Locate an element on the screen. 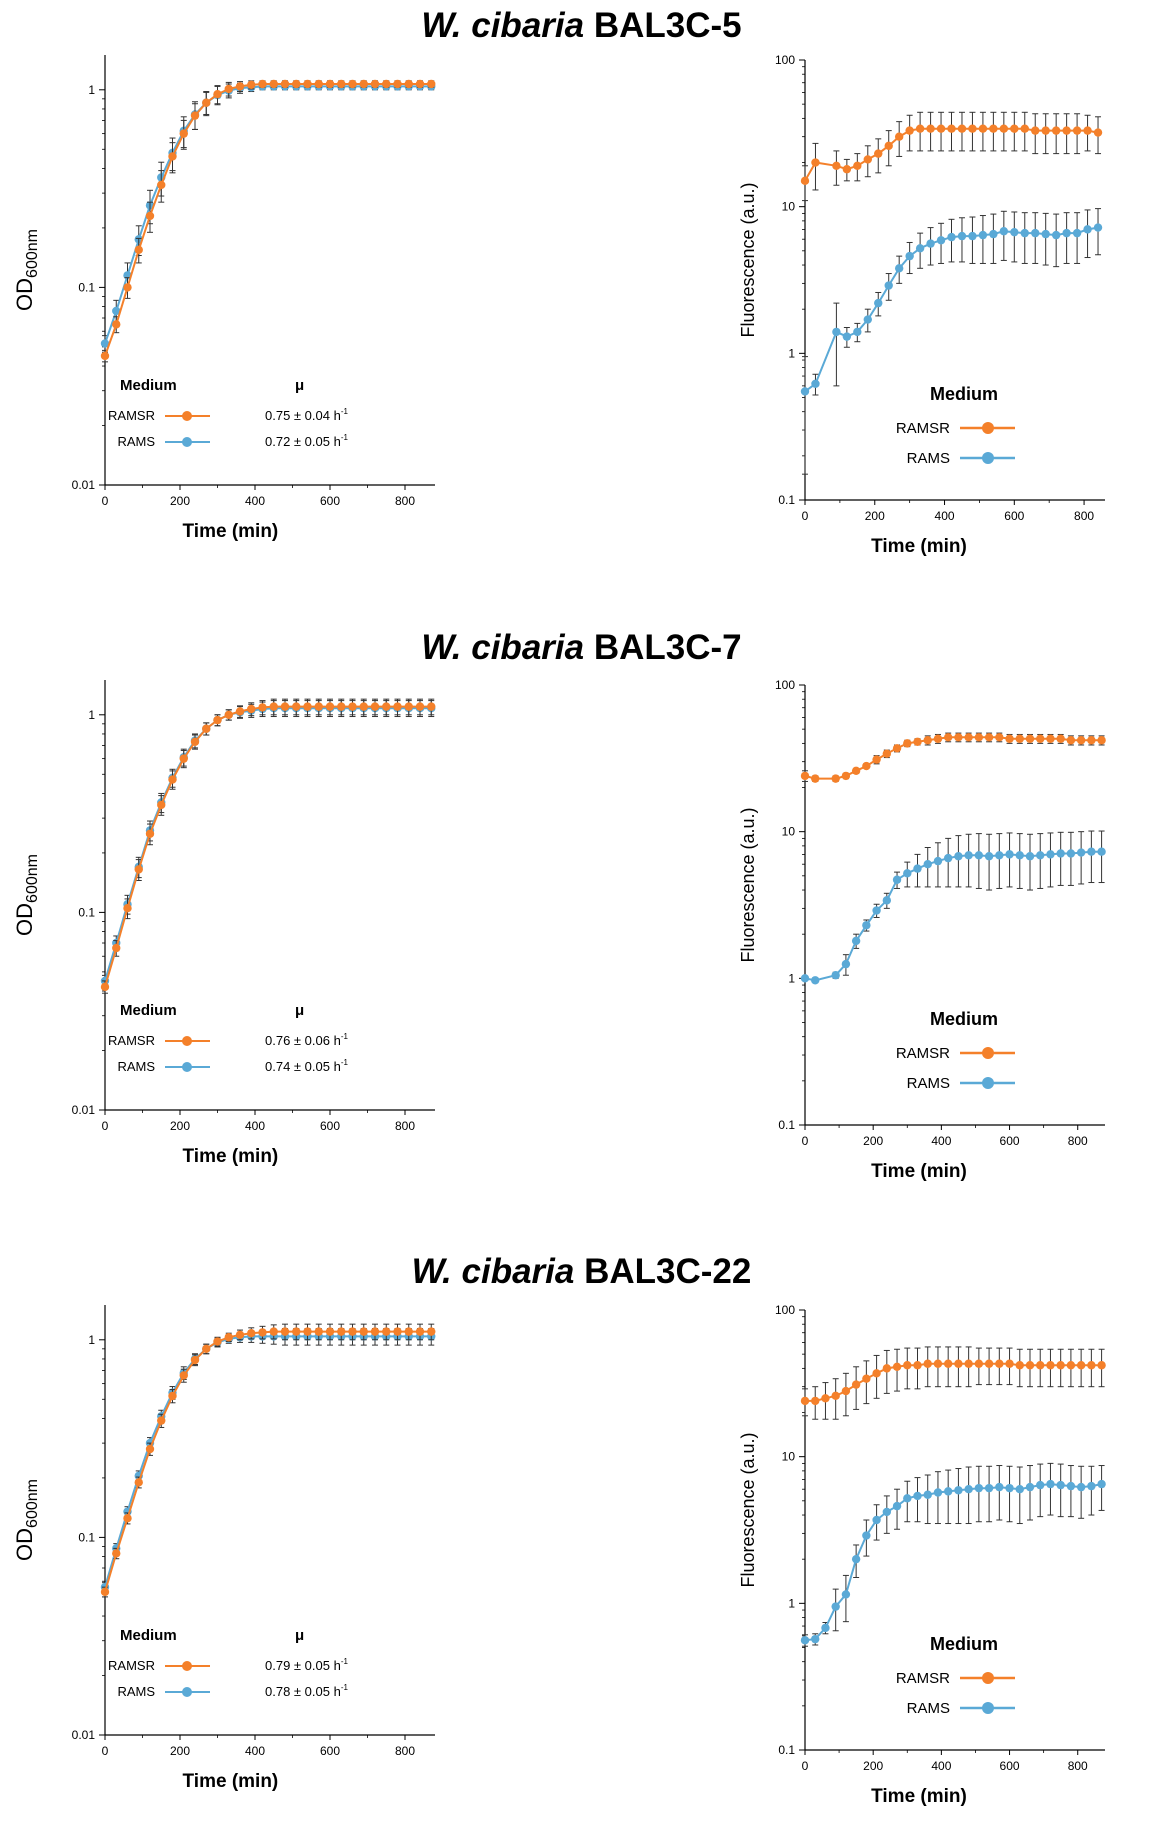 The width and height of the screenshot is (1163, 1845). x-tick-label: 200 is located at coordinates (873, 1141).